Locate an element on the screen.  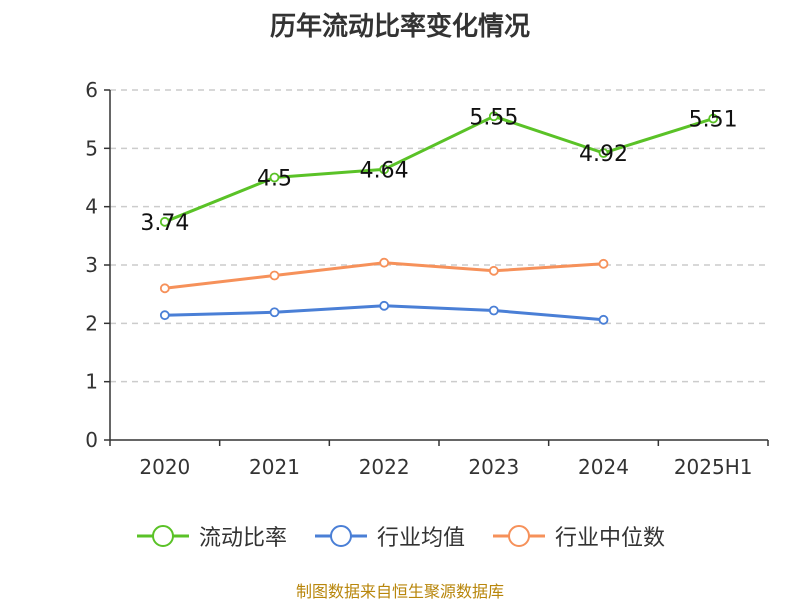
x-tick-label-1: 2021 is located at coordinates (274, 467).